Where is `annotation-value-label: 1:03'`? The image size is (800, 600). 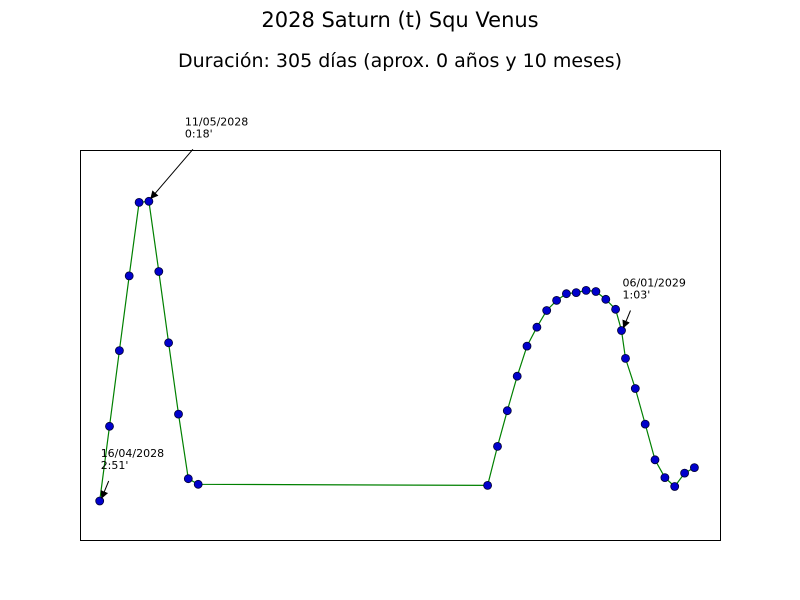
annotation-value-label: 1:03' is located at coordinates (637, 295).